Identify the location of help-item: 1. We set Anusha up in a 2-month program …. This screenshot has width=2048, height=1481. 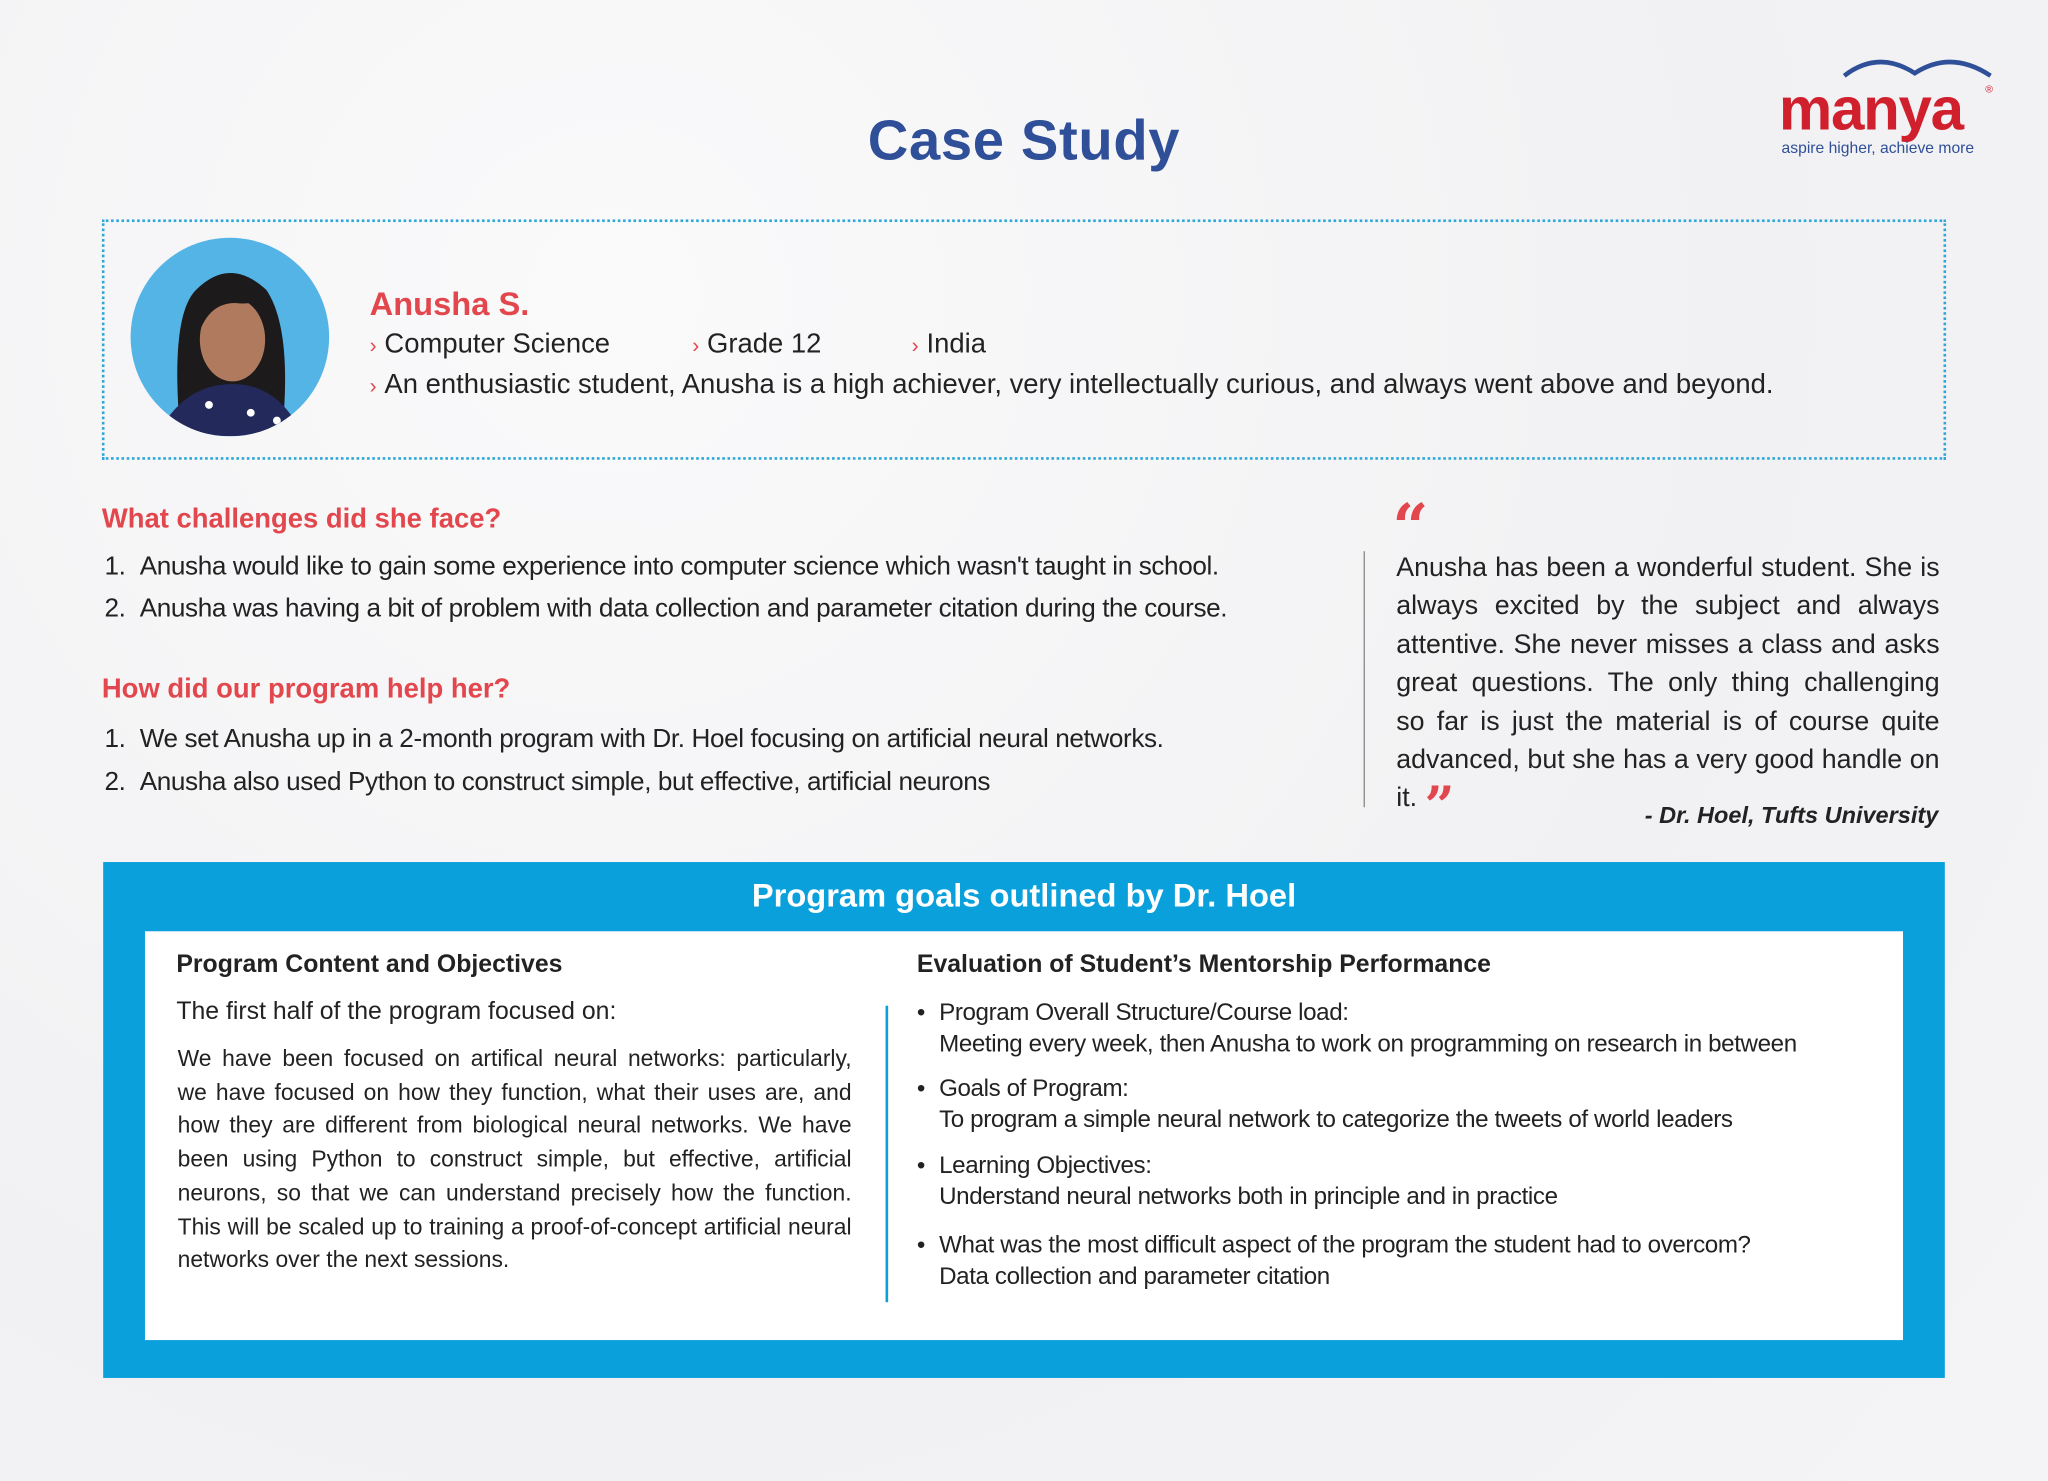
(633, 740).